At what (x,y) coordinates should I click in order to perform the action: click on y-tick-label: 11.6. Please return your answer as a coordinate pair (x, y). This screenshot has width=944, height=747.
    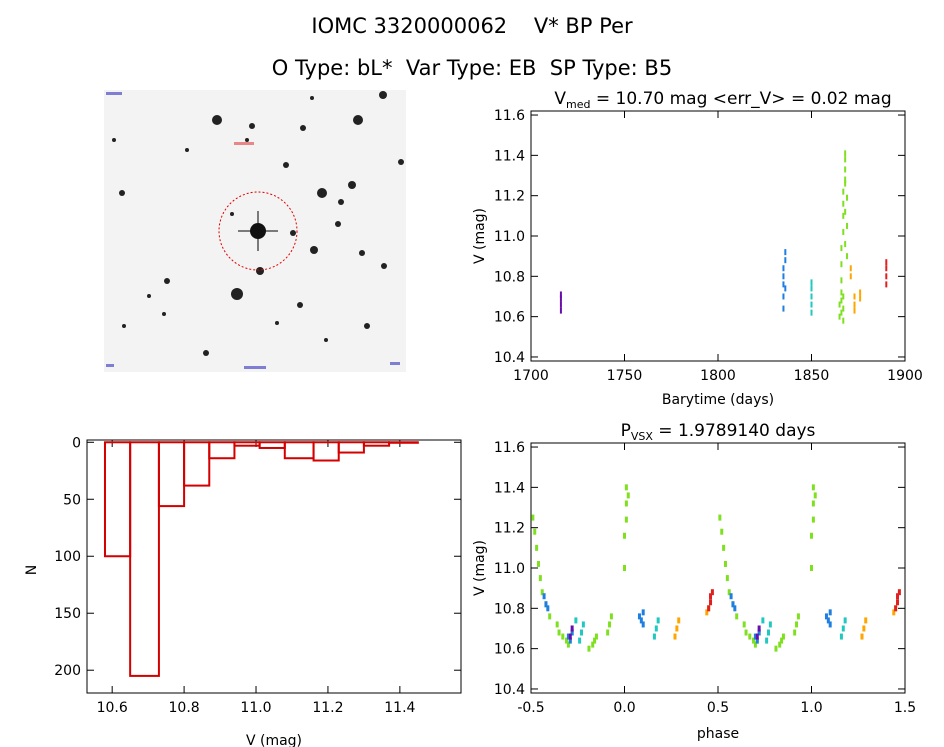
    Looking at the image, I should click on (509, 116).